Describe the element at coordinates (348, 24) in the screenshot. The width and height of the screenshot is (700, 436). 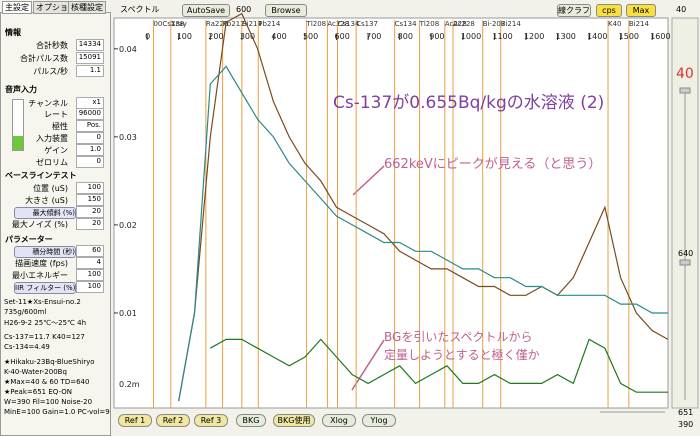
I see `nuclide-label: Cs134` at that location.